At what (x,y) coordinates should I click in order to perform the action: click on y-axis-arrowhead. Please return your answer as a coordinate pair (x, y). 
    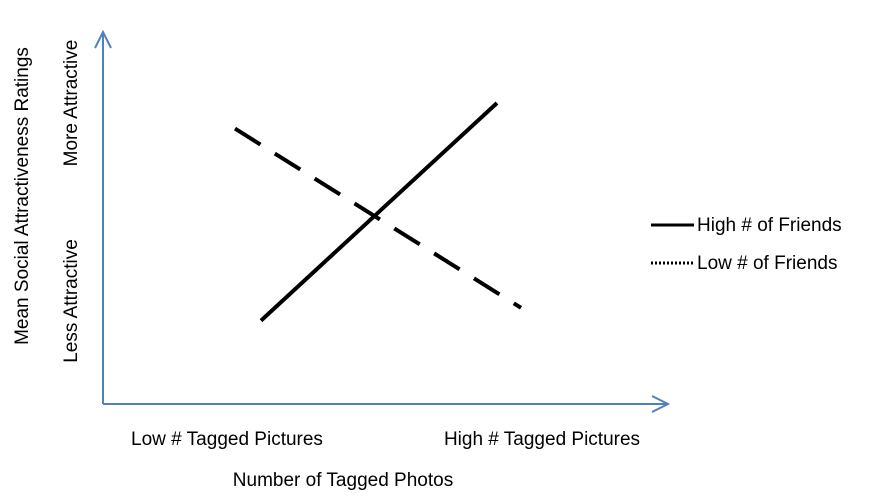
    Looking at the image, I should click on (103, 39).